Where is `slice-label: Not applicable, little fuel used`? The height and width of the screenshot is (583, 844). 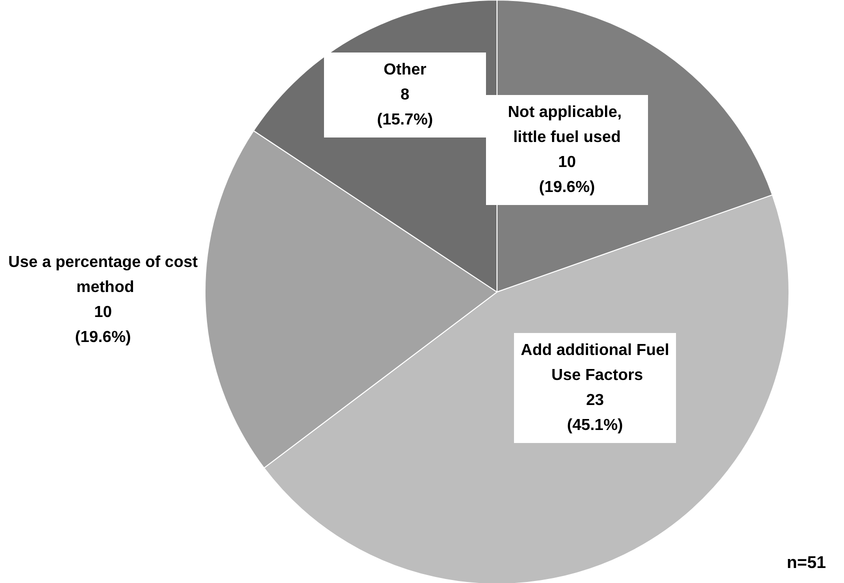
slice-label: Not applicable, little fuel used is located at coordinates (567, 125).